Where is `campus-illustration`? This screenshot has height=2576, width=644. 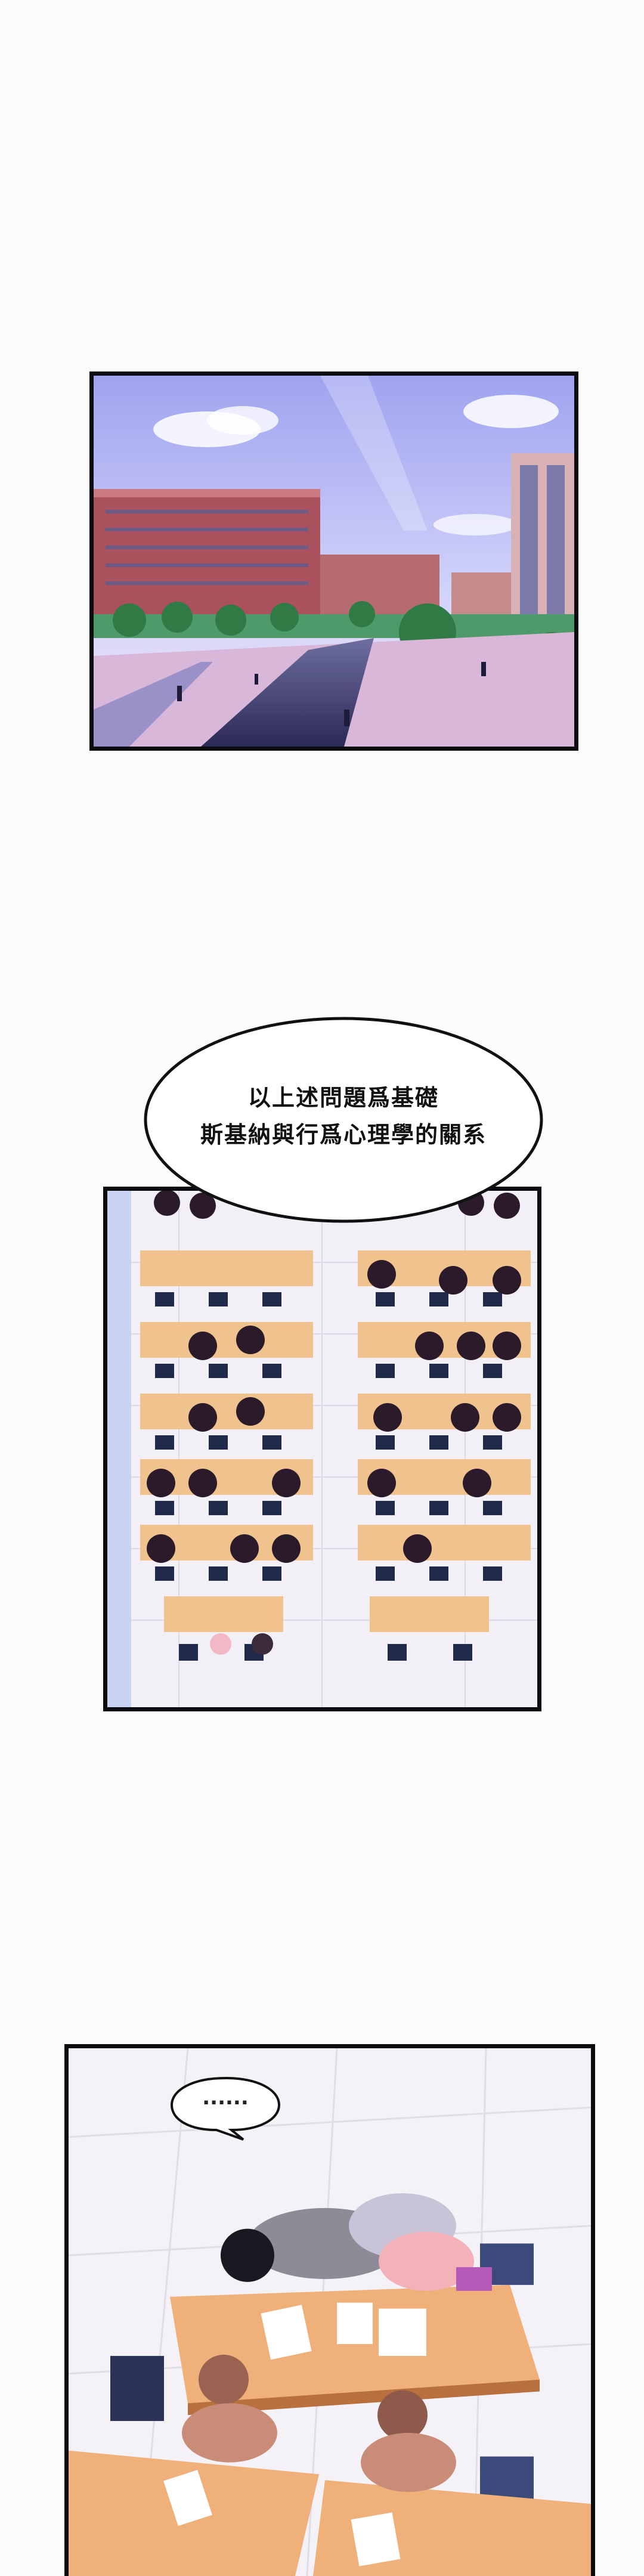
campus-illustration is located at coordinates (334, 562).